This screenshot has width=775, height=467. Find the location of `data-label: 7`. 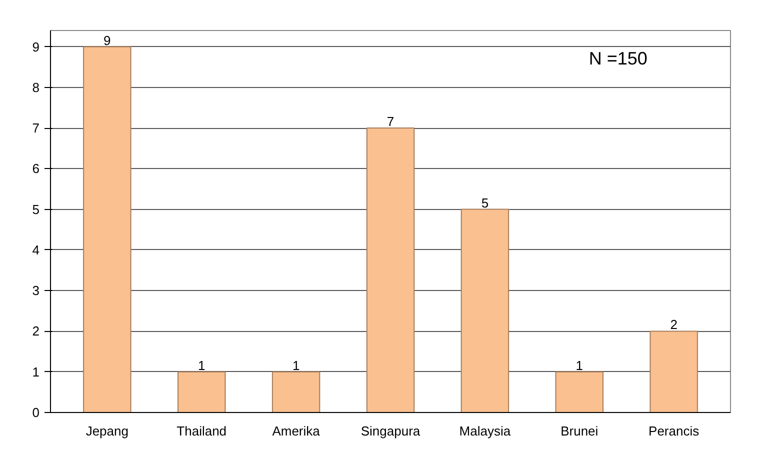

data-label: 7 is located at coordinates (390, 122).